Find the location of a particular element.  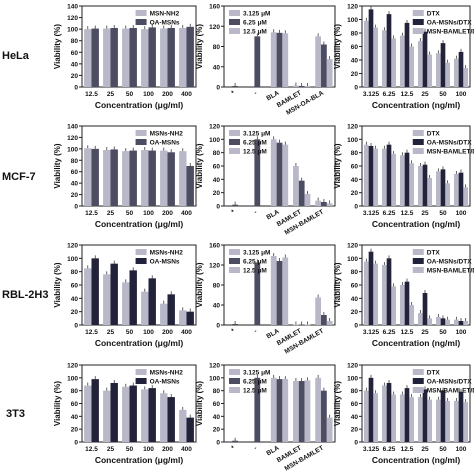

x-tick-label: 6.25 is located at coordinates (389, 332).